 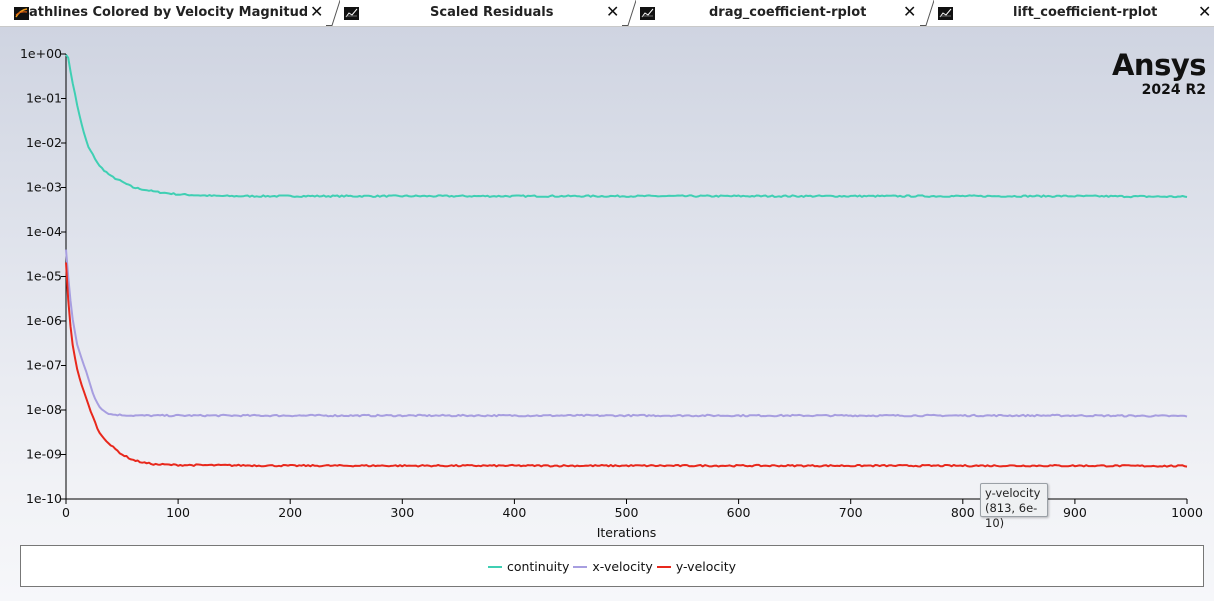 I want to click on tab-label: drag_coefficient-rplot, so click(x=788, y=12).